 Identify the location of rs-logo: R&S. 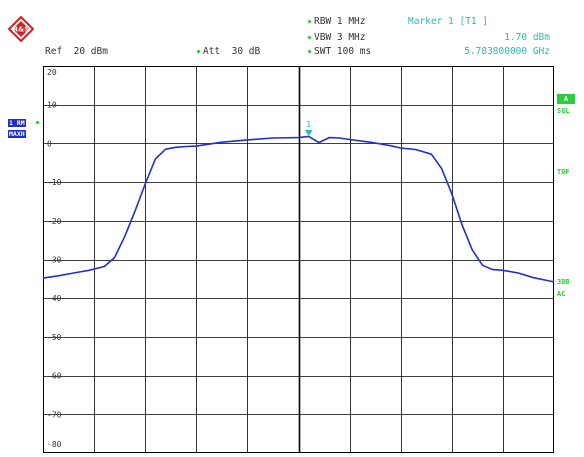
(21, 29).